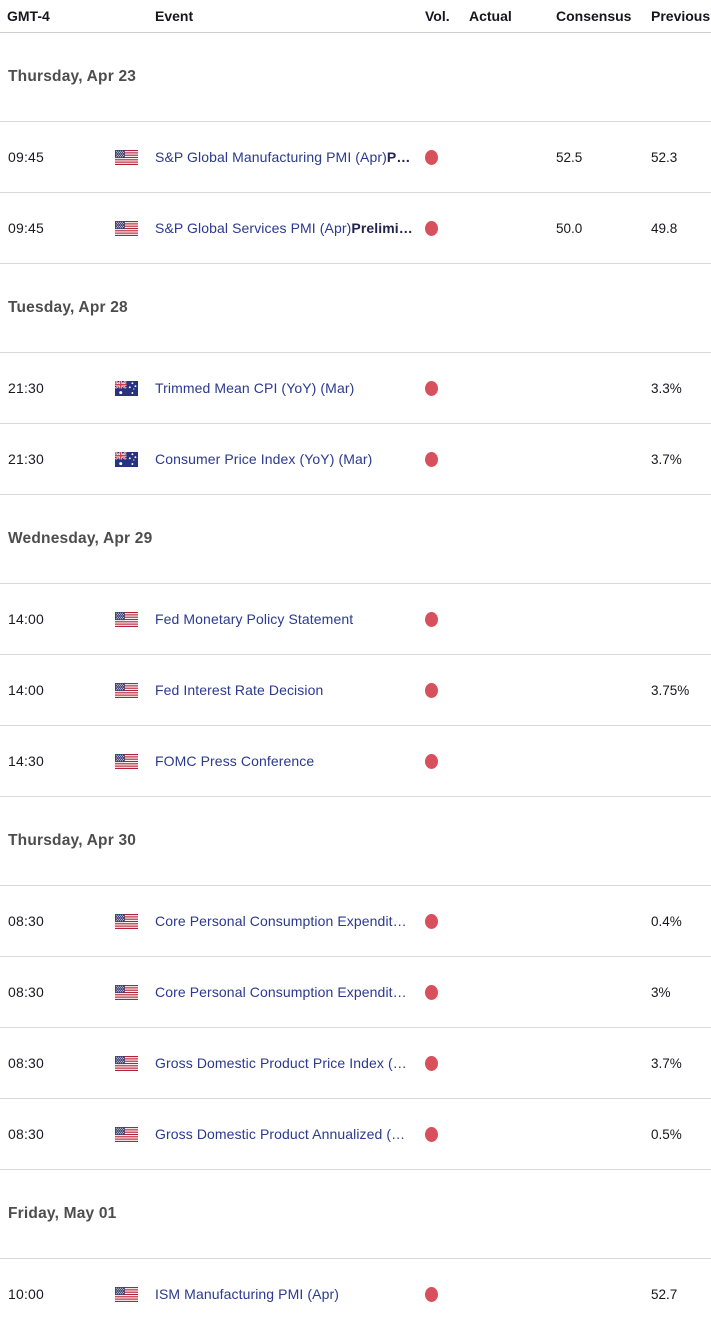 This screenshot has height=1320, width=711. Describe the element at coordinates (28, 16) in the screenshot. I see `column-header-gmt: GMT-4` at that location.